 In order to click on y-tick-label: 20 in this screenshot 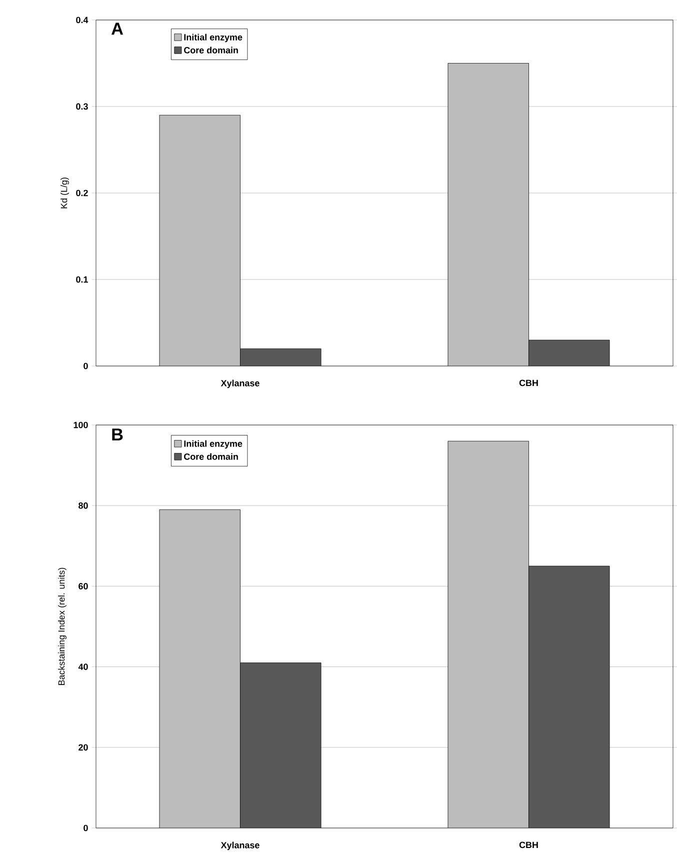, I will do `click(83, 747)`.